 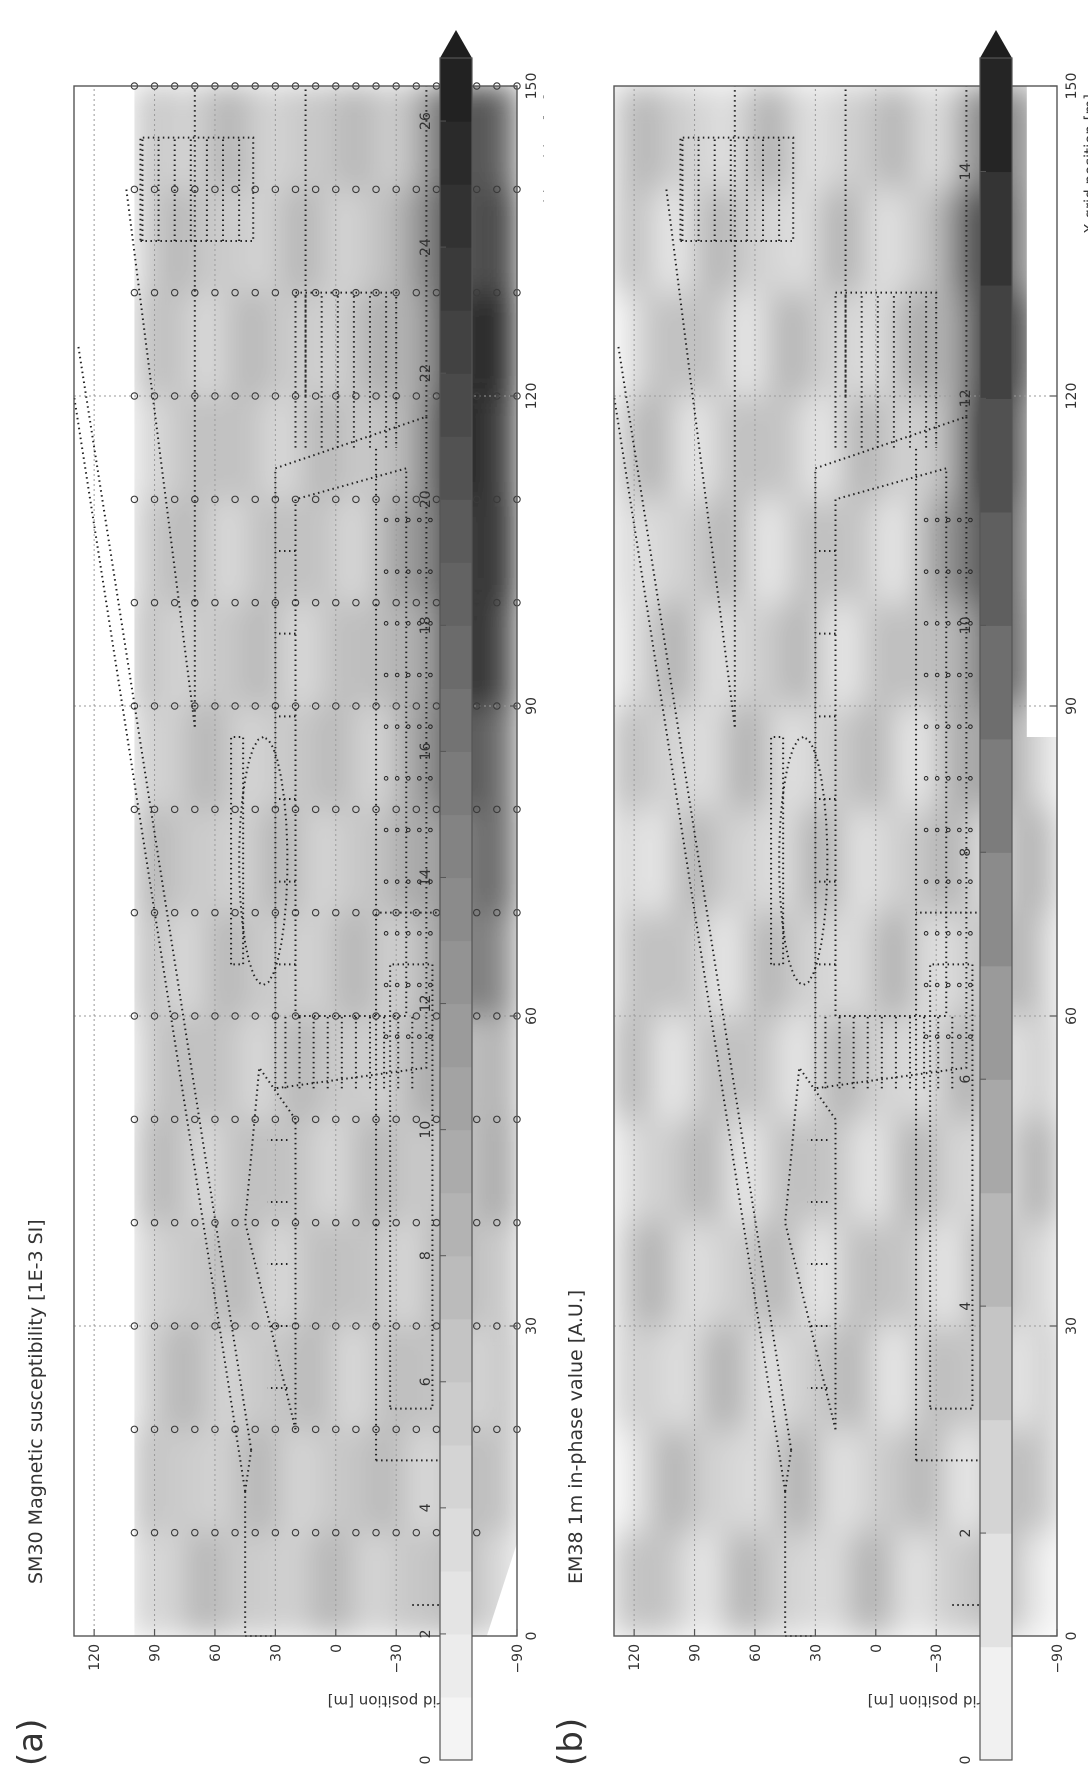 What do you see at coordinates (700, 458) in the screenshot?
I see `outline-diagonal` at bounding box center [700, 458].